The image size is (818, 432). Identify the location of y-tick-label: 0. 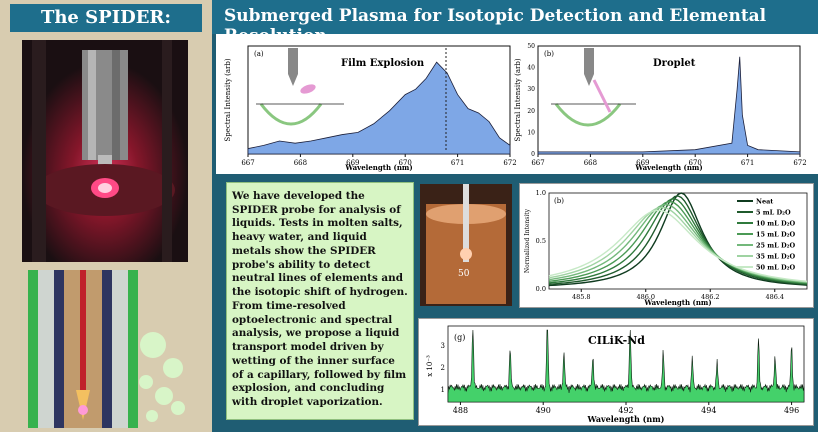
(533, 154).